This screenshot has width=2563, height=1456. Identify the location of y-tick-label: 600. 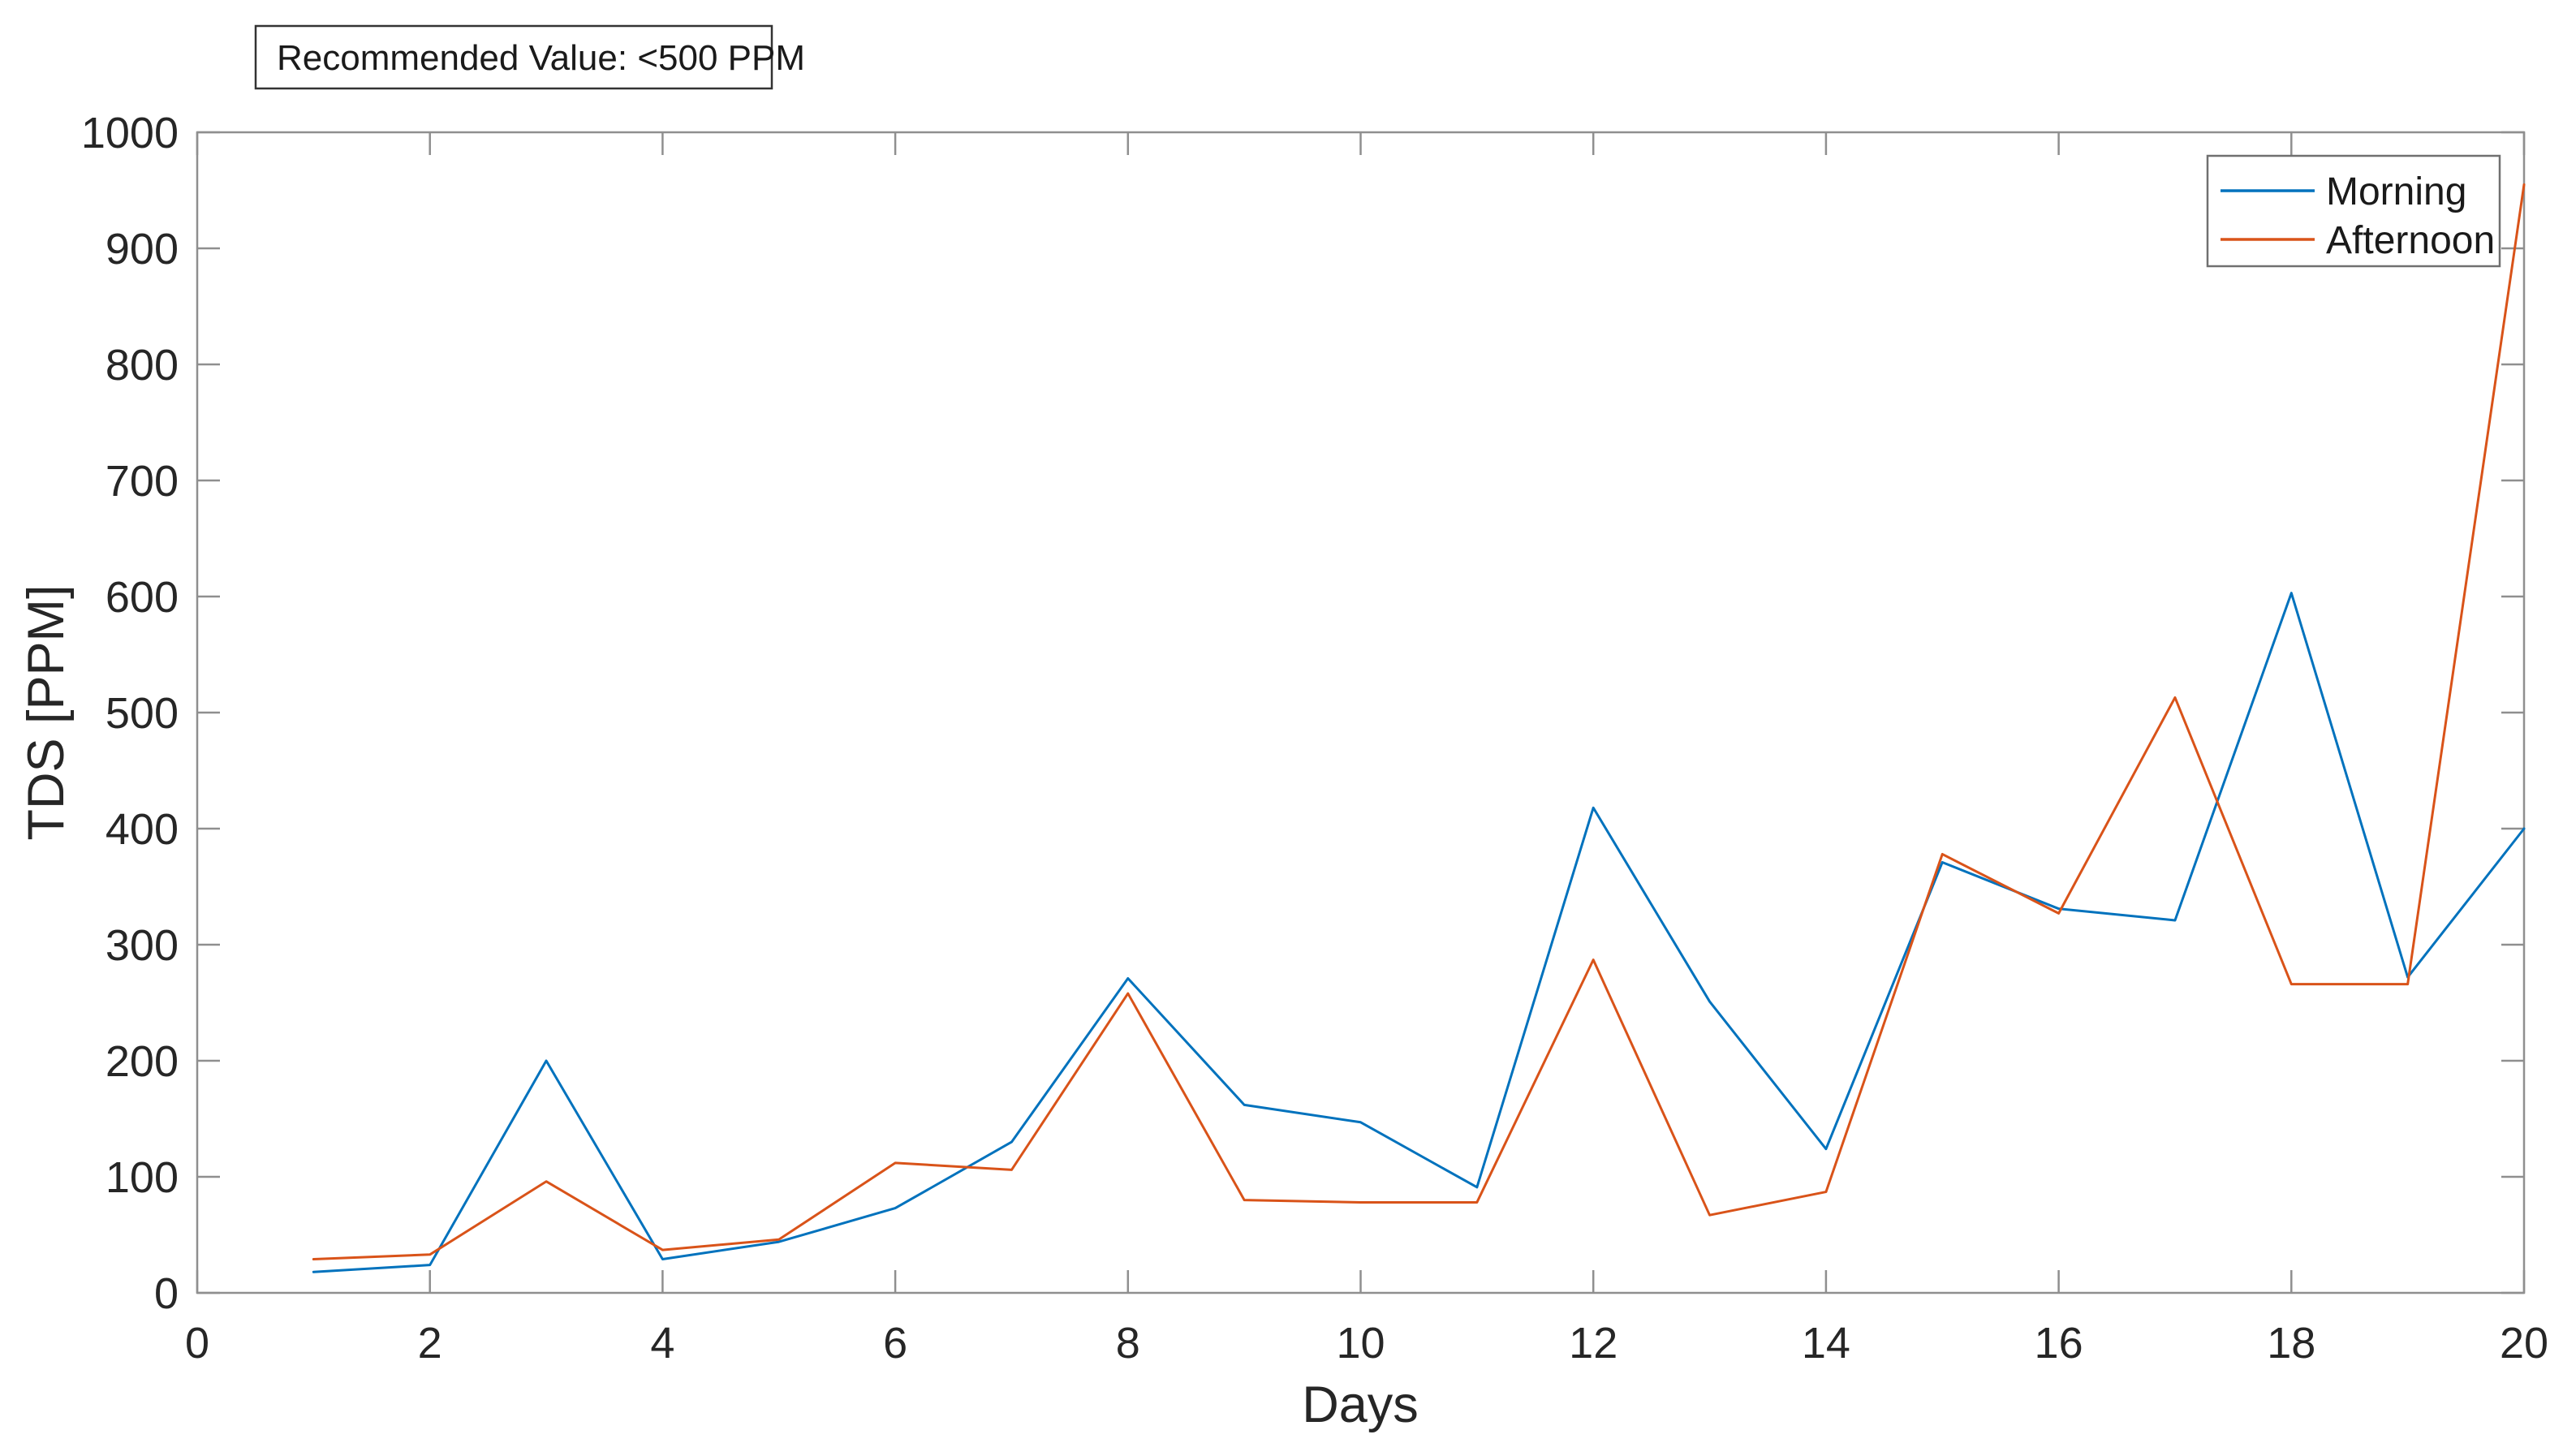
(142, 598).